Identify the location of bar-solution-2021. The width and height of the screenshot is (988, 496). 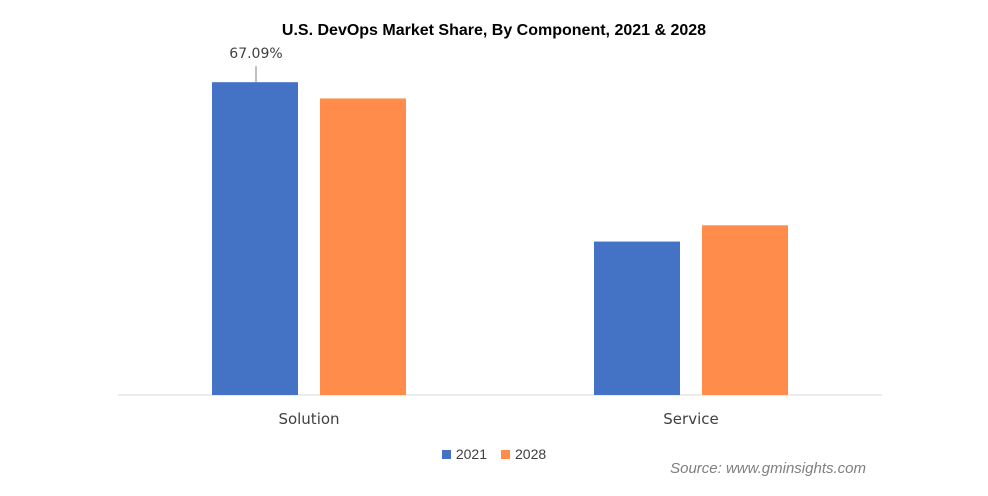
(255, 238).